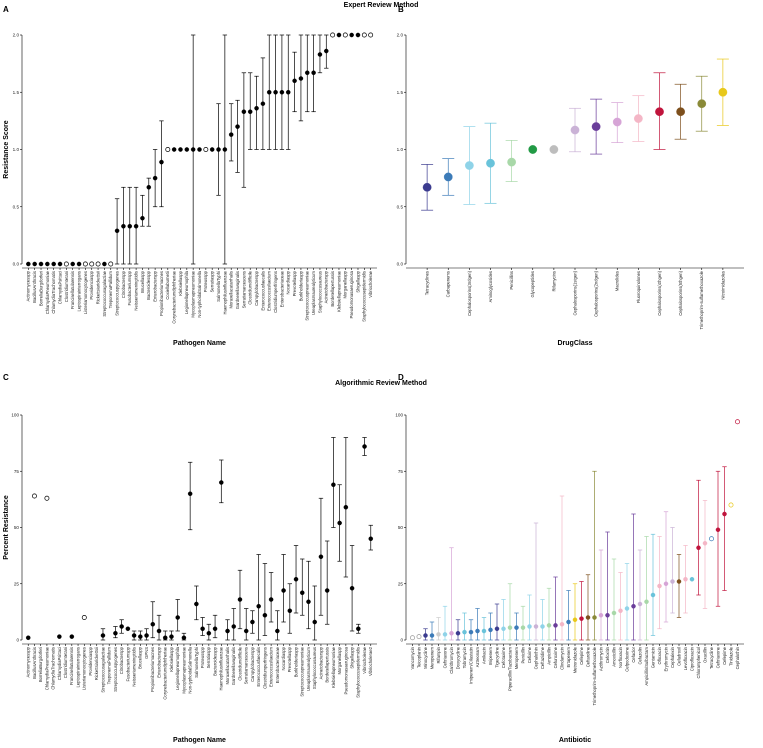  I want to click on x-tick-label: Tetracycline, so click(711, 657).